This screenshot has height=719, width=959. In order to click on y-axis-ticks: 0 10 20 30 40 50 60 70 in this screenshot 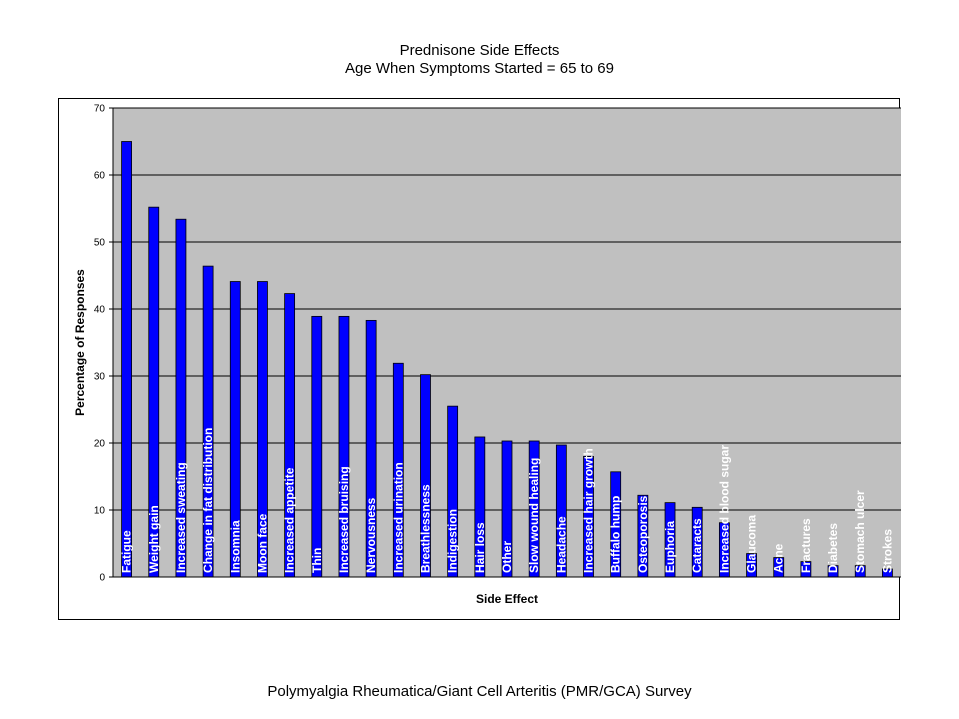, I will do `click(103, 344)`.